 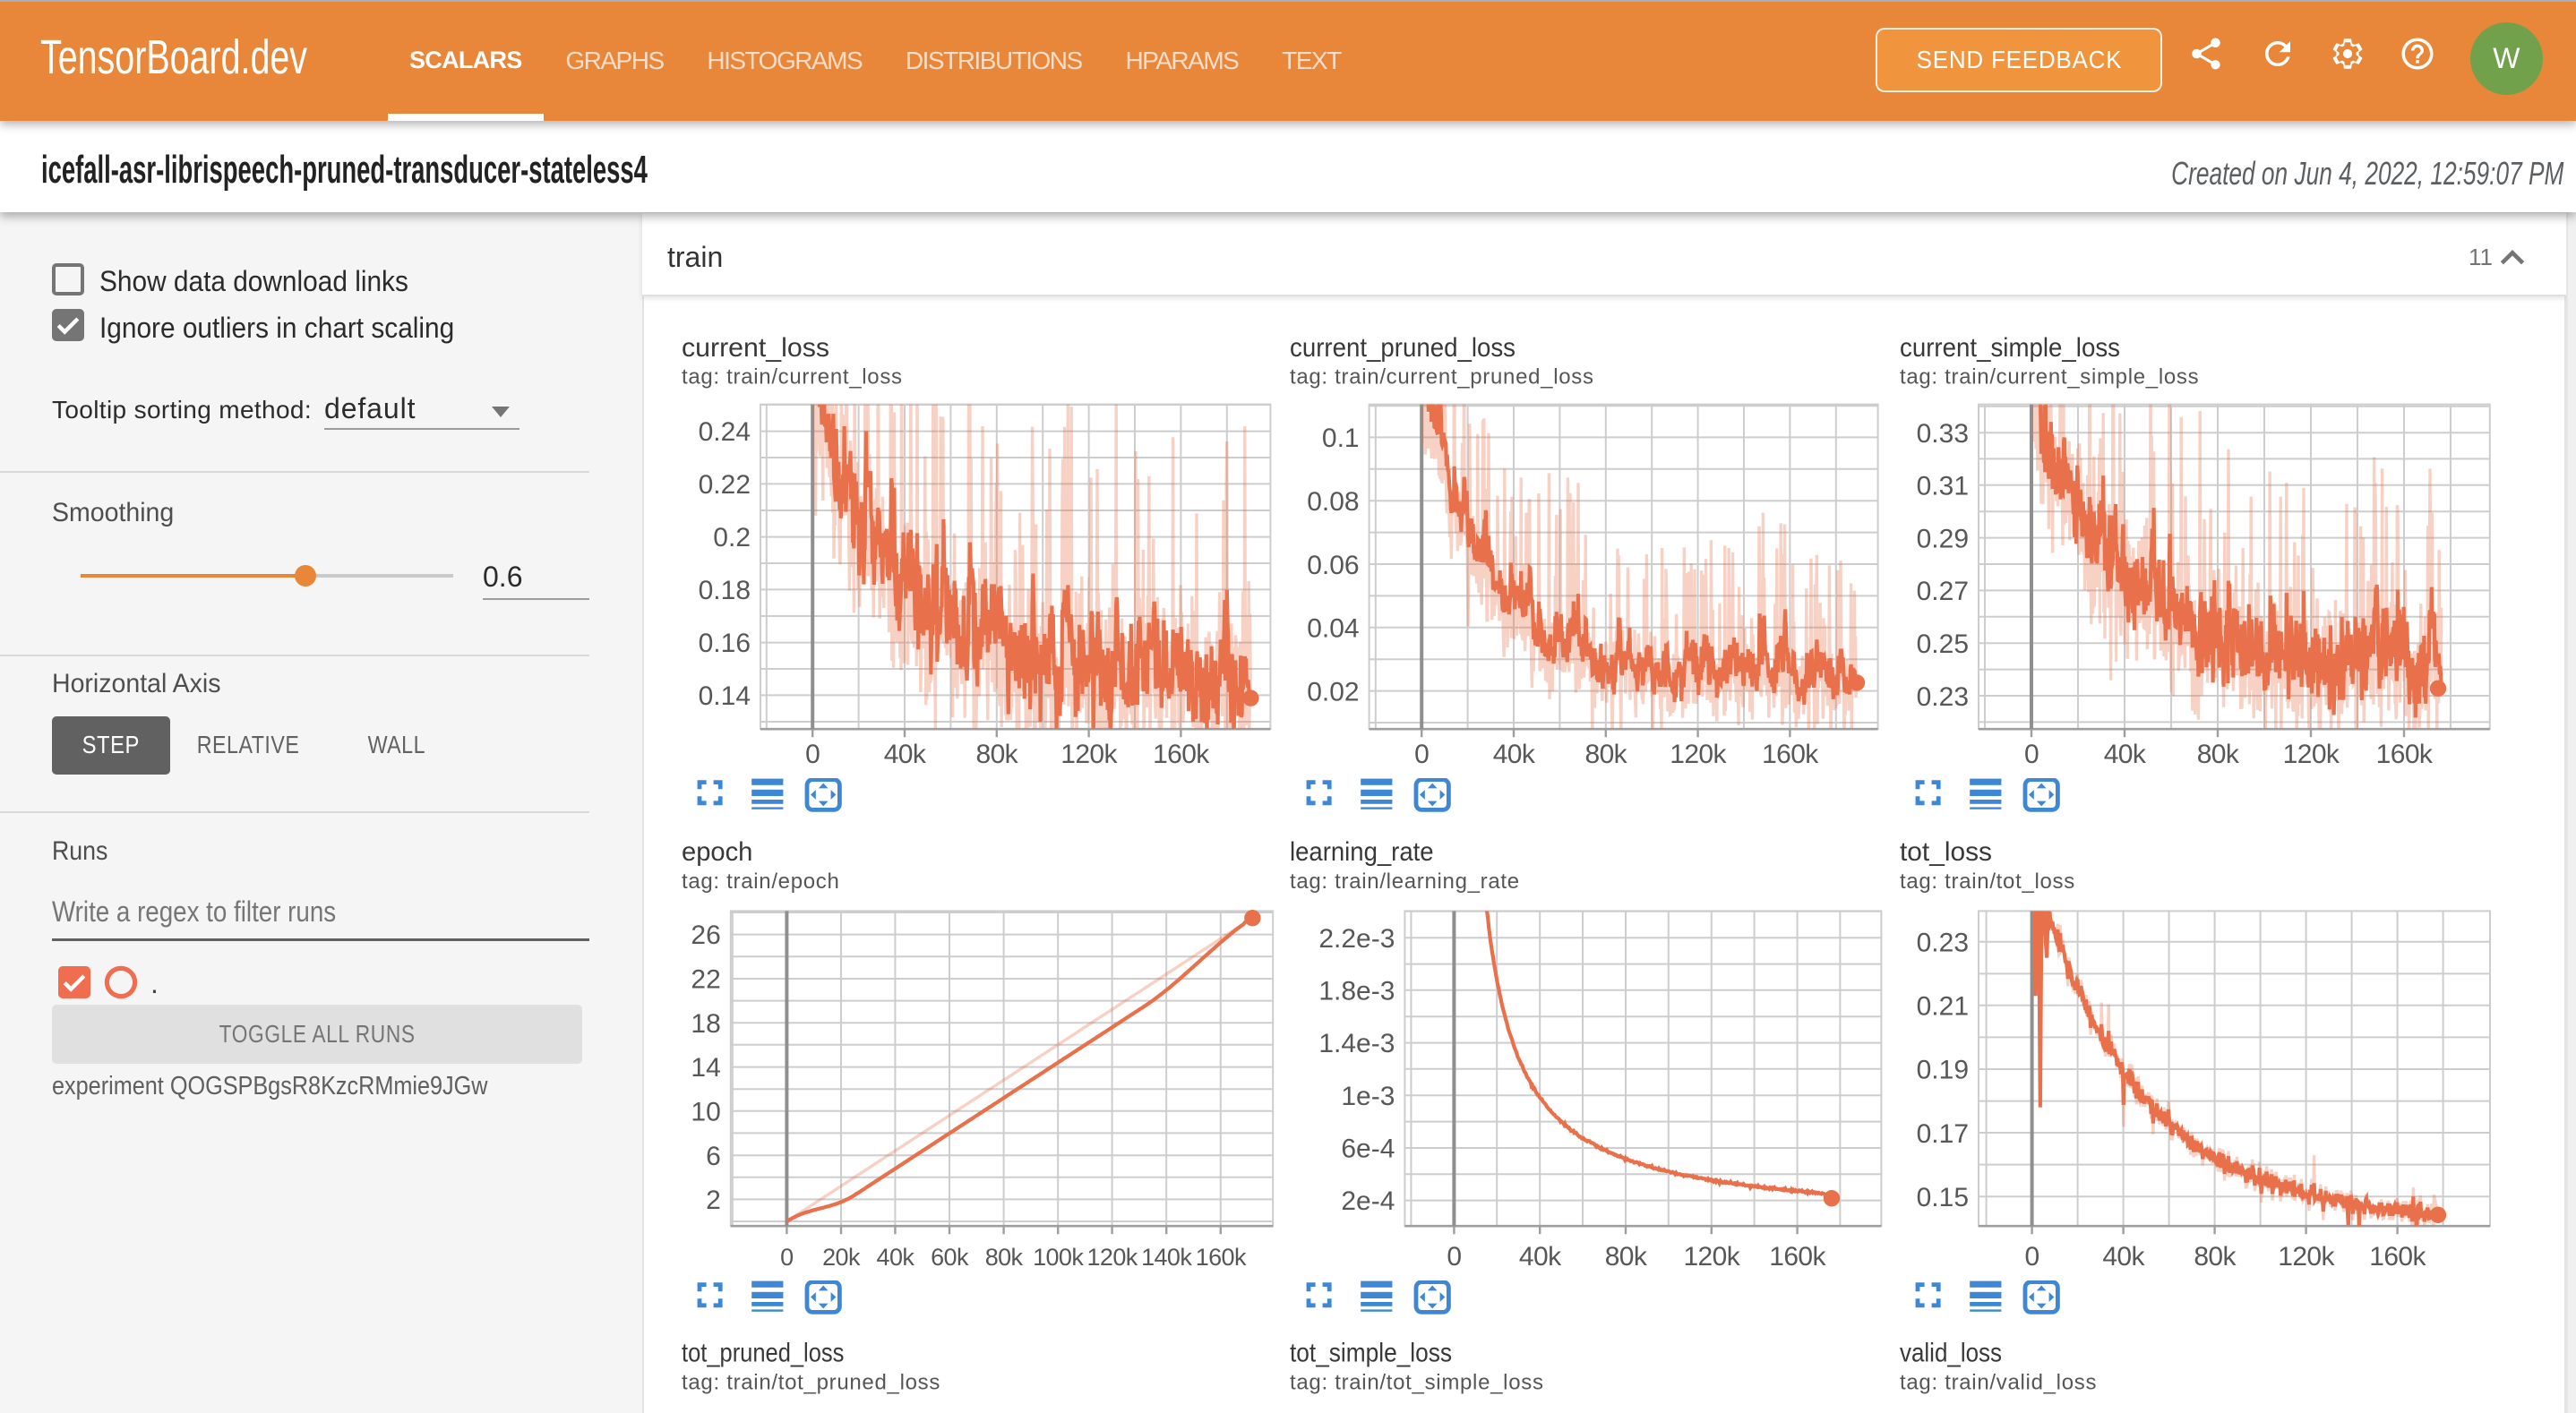 What do you see at coordinates (724, 643) in the screenshot?
I see `svg-text: 0.16` at bounding box center [724, 643].